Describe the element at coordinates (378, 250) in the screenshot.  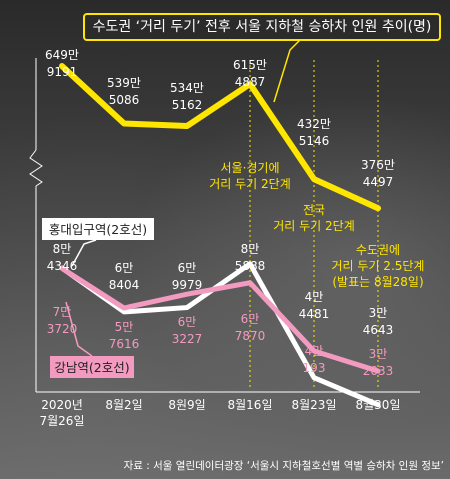
I see `event-annotation: 수도권에` at that location.